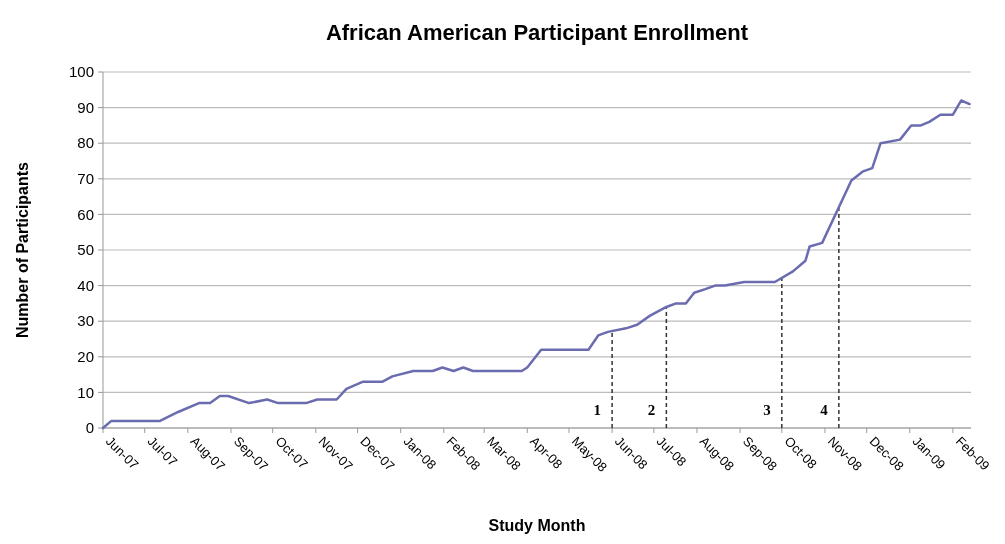 This screenshot has height=544, width=1005. What do you see at coordinates (767, 410) in the screenshot?
I see `annotation: 3` at bounding box center [767, 410].